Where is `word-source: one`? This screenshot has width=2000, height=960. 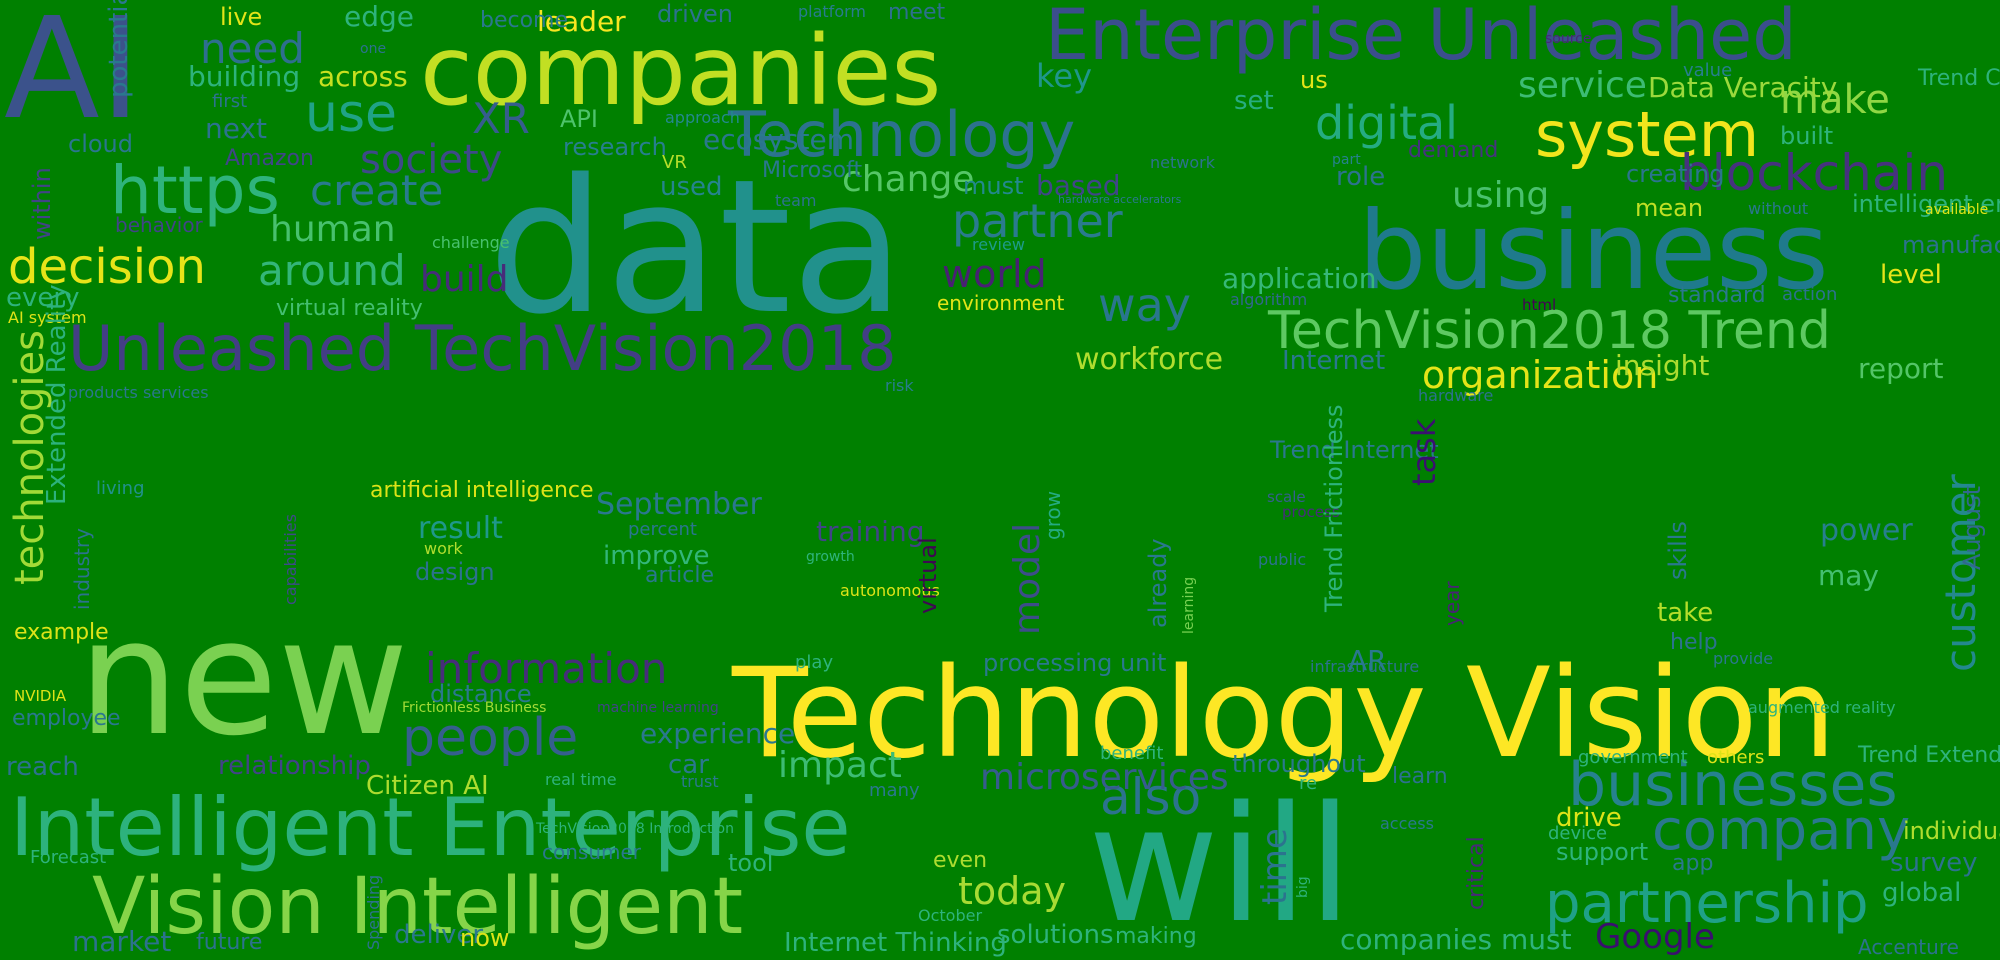
word-source: one is located at coordinates (373, 49).